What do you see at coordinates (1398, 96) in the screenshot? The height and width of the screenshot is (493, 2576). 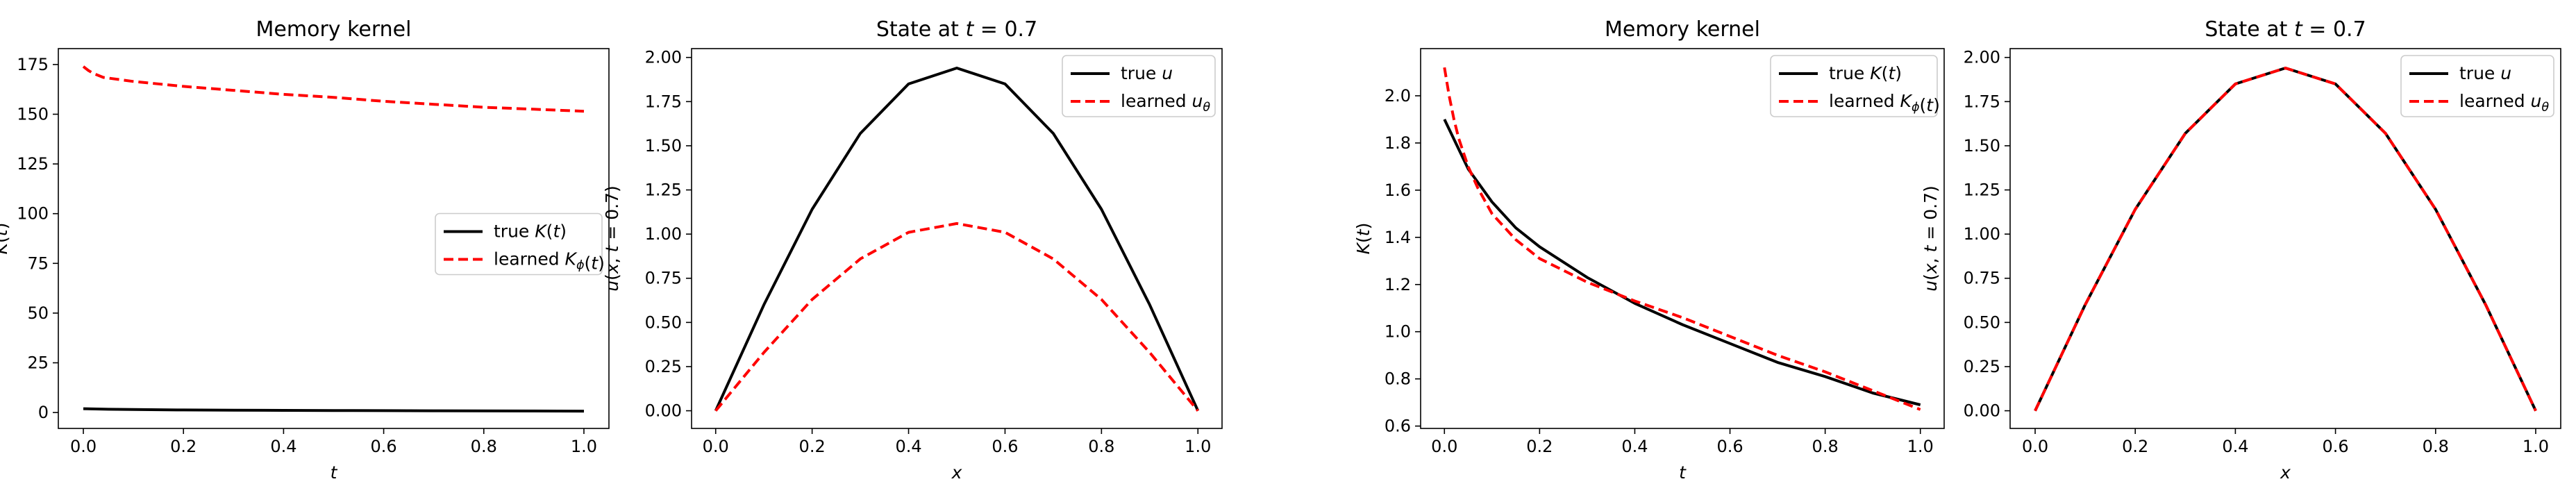 I see `y-tick-label: 2.0` at bounding box center [1398, 96].